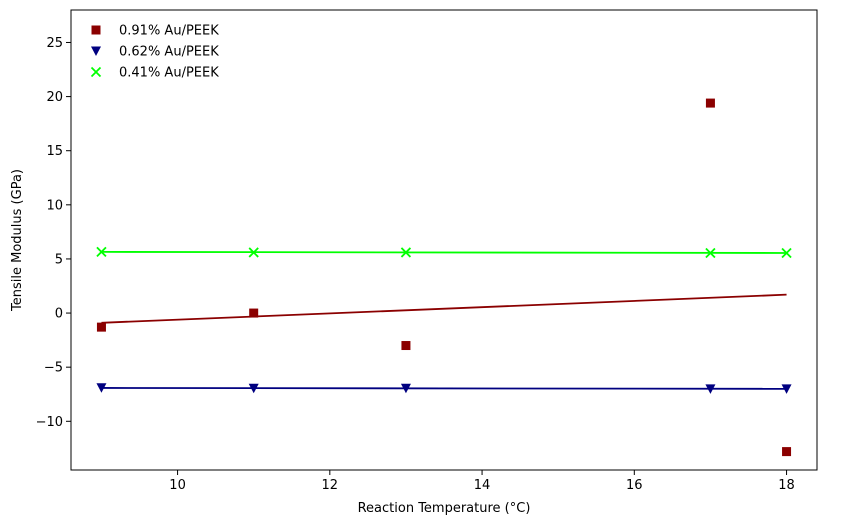 This screenshot has width=853, height=525. What do you see at coordinates (786, 485) in the screenshot?
I see `x-tick-label: 18` at bounding box center [786, 485].